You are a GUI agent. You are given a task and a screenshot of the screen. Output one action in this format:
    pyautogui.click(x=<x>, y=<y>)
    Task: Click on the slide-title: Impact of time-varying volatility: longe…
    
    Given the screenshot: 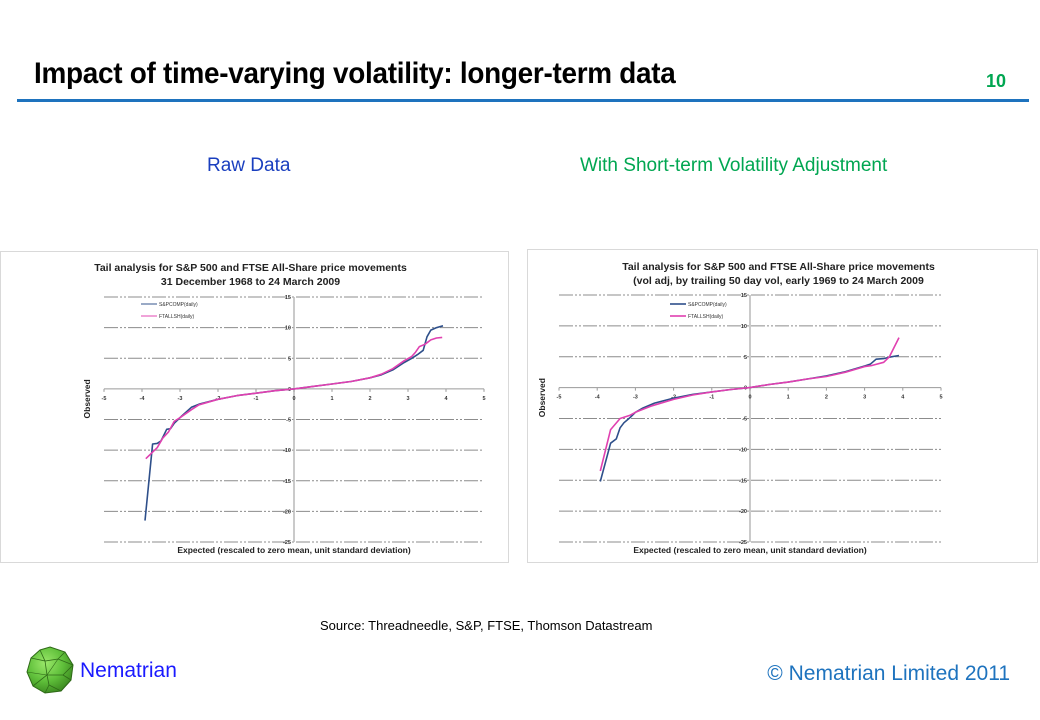 What is the action you would take?
    pyautogui.click(x=355, y=73)
    